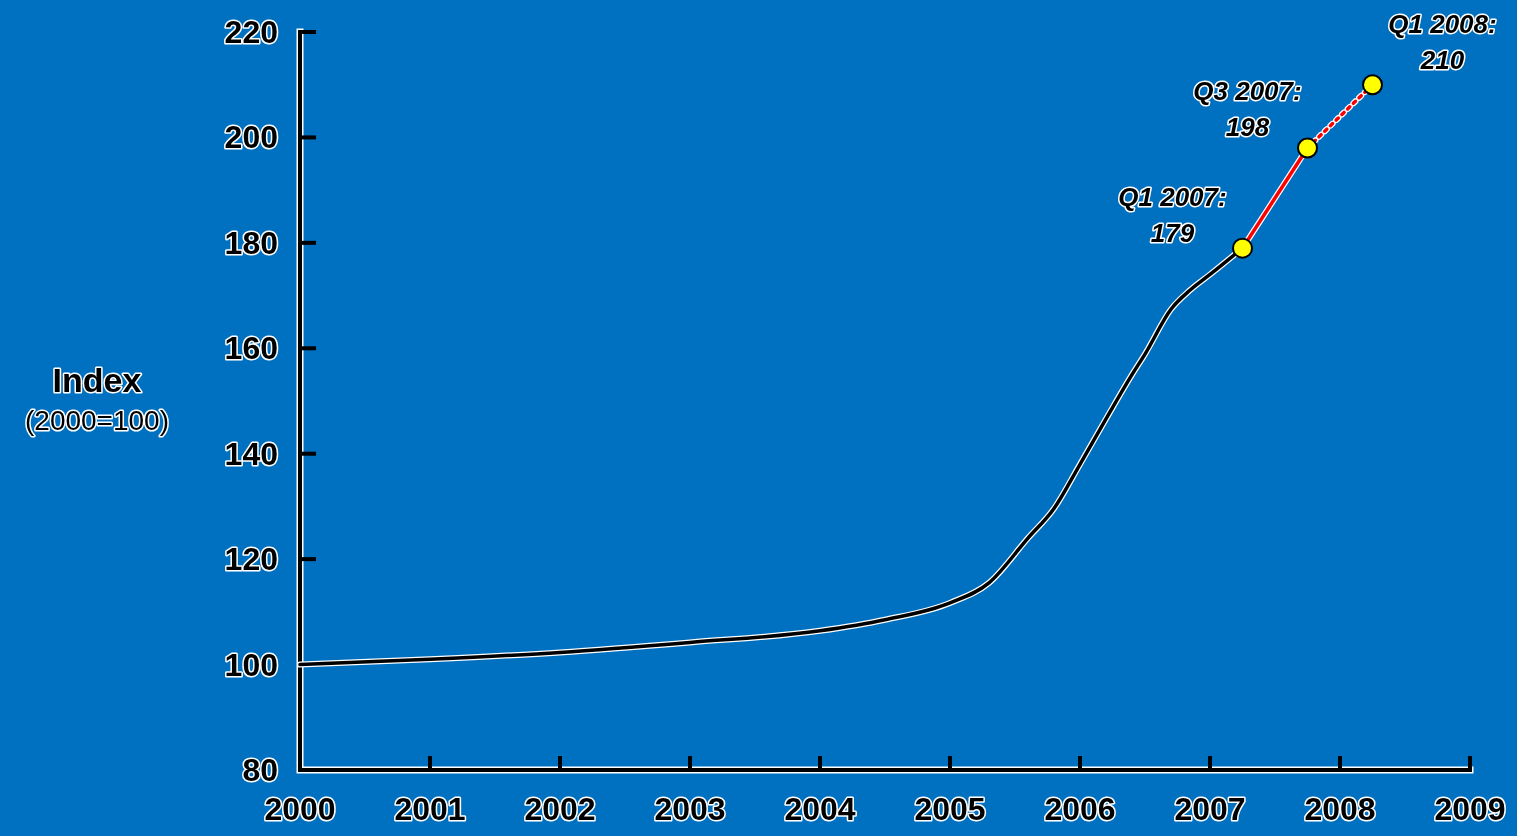 This screenshot has height=836, width=1517. What do you see at coordinates (1080, 809) in the screenshot?
I see `x-tick-label: 2006` at bounding box center [1080, 809].